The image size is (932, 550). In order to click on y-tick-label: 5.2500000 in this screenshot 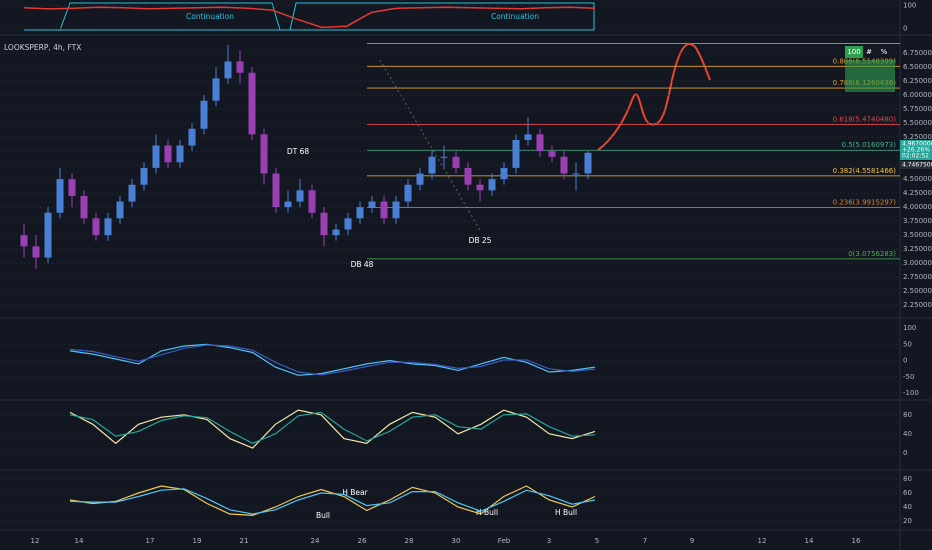, I will do `click(917, 137)`.